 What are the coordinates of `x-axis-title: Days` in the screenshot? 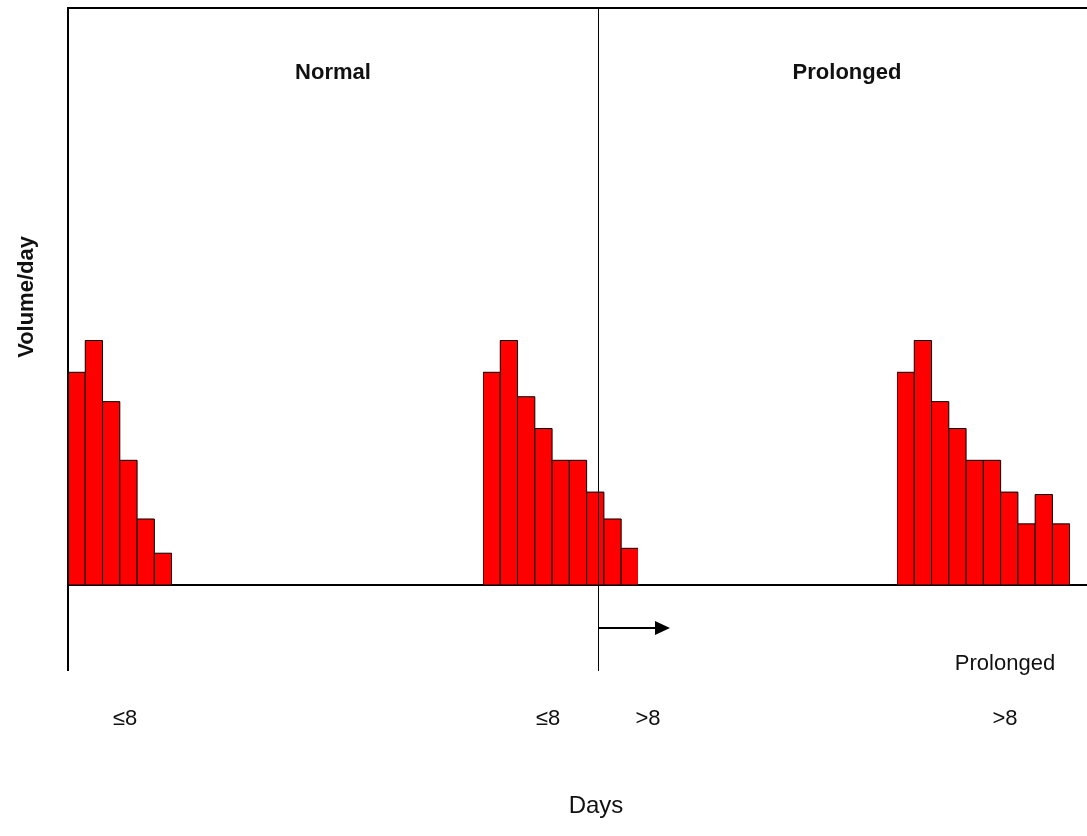 It's located at (596, 805).